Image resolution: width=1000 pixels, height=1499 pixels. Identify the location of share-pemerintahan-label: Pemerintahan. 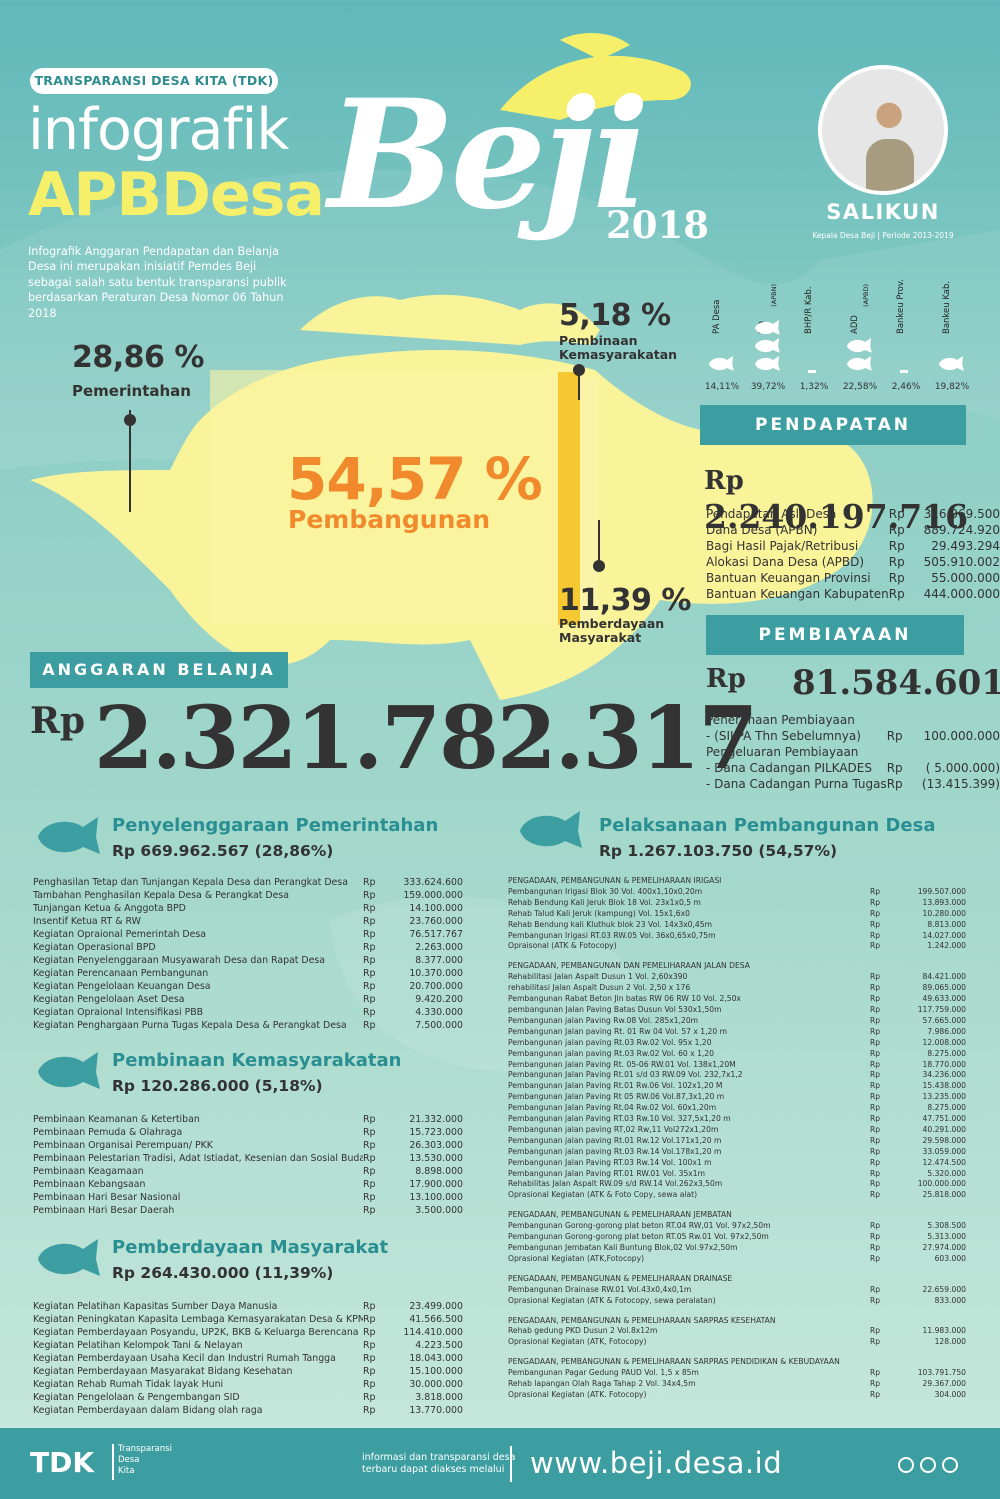
(131, 391).